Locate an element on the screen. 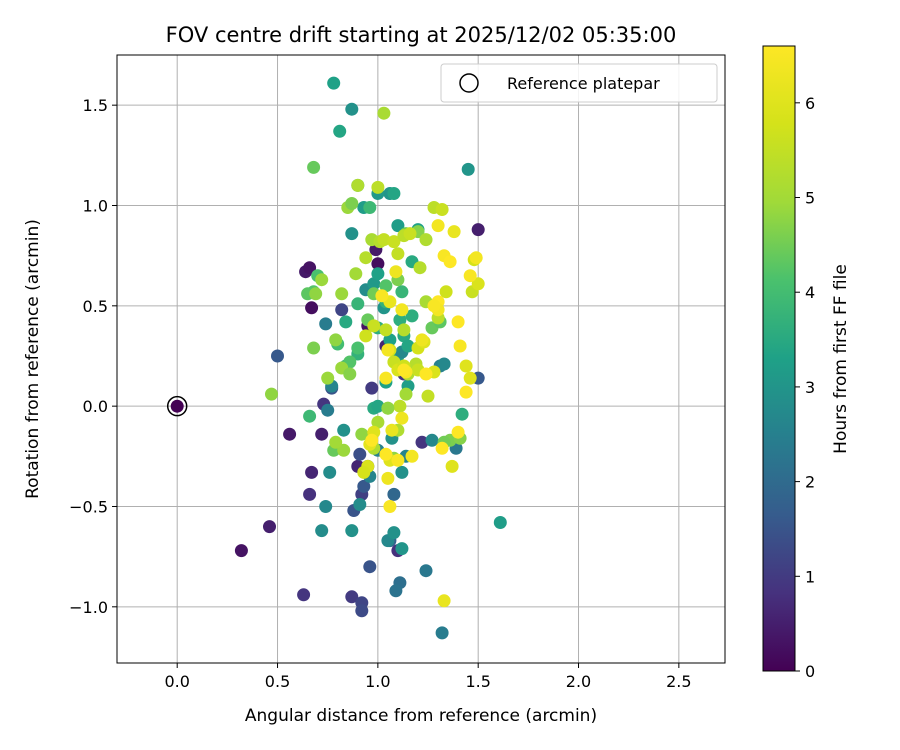 The image size is (900, 750). colorbar-ticks: 0 1 2 3 4 5 6 is located at coordinates (805, 387).